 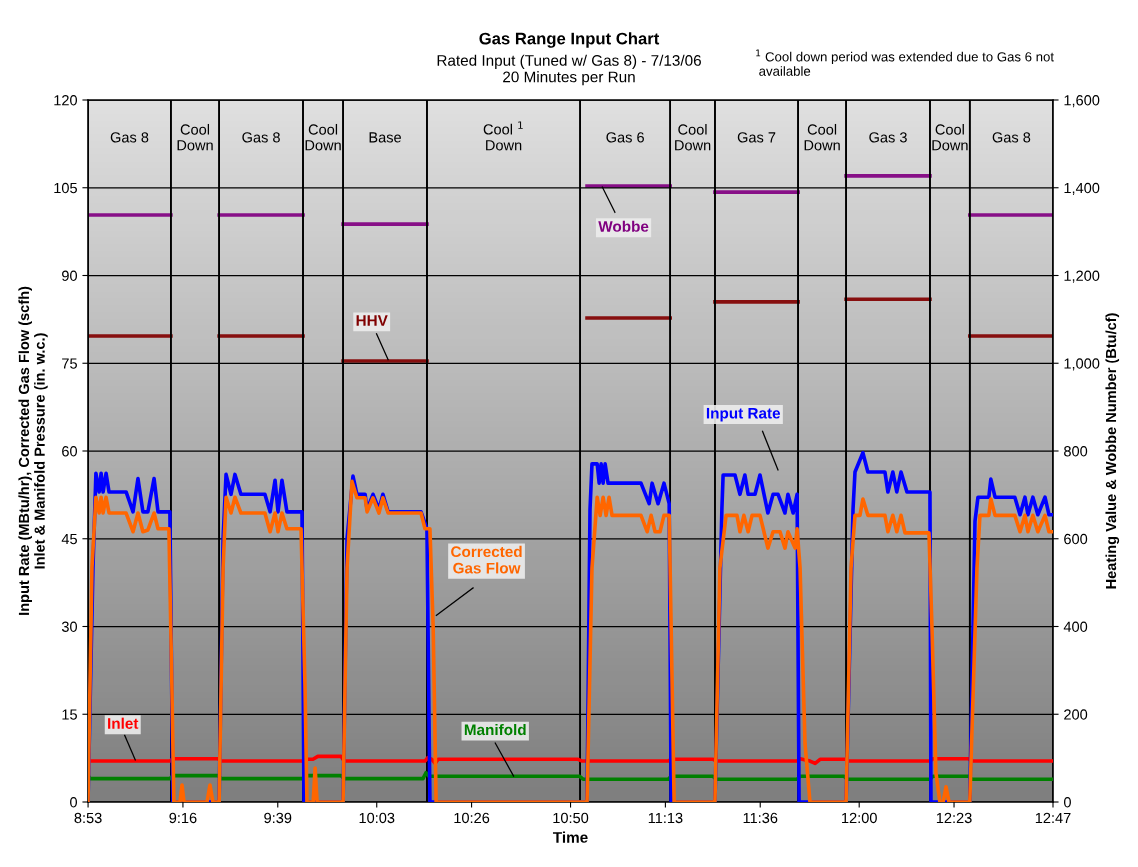 I want to click on y2-tick-label: 1,200, so click(x=1082, y=276).